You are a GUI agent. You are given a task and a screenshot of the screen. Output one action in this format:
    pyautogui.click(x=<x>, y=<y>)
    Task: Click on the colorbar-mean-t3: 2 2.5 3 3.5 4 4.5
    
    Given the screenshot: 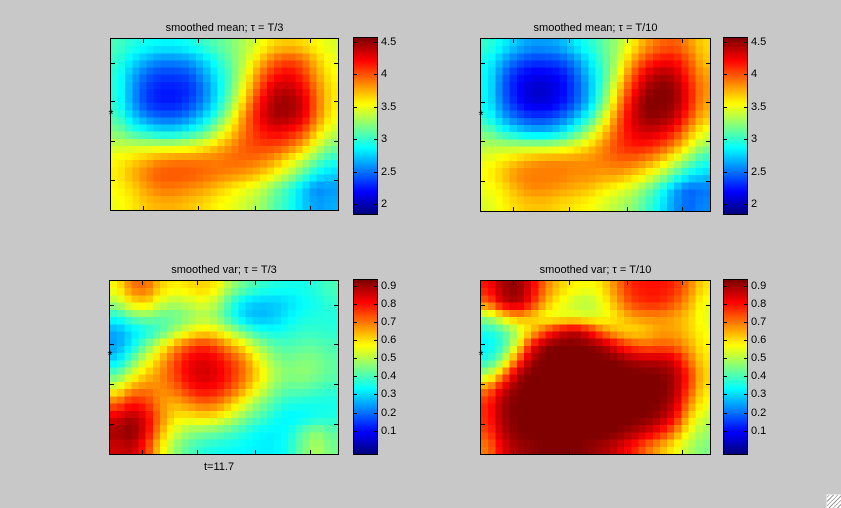 What is the action you would take?
    pyautogui.click(x=374, y=125)
    